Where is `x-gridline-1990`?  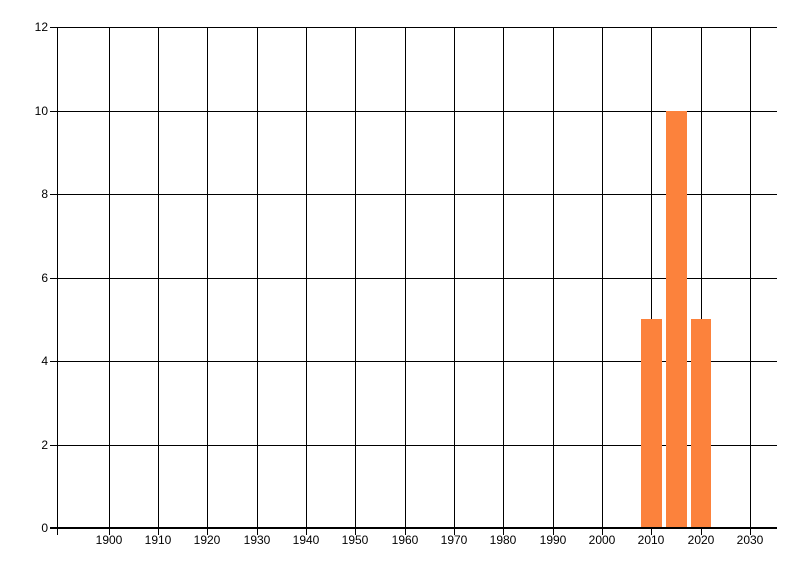 x-gridline-1990 is located at coordinates (553, 281).